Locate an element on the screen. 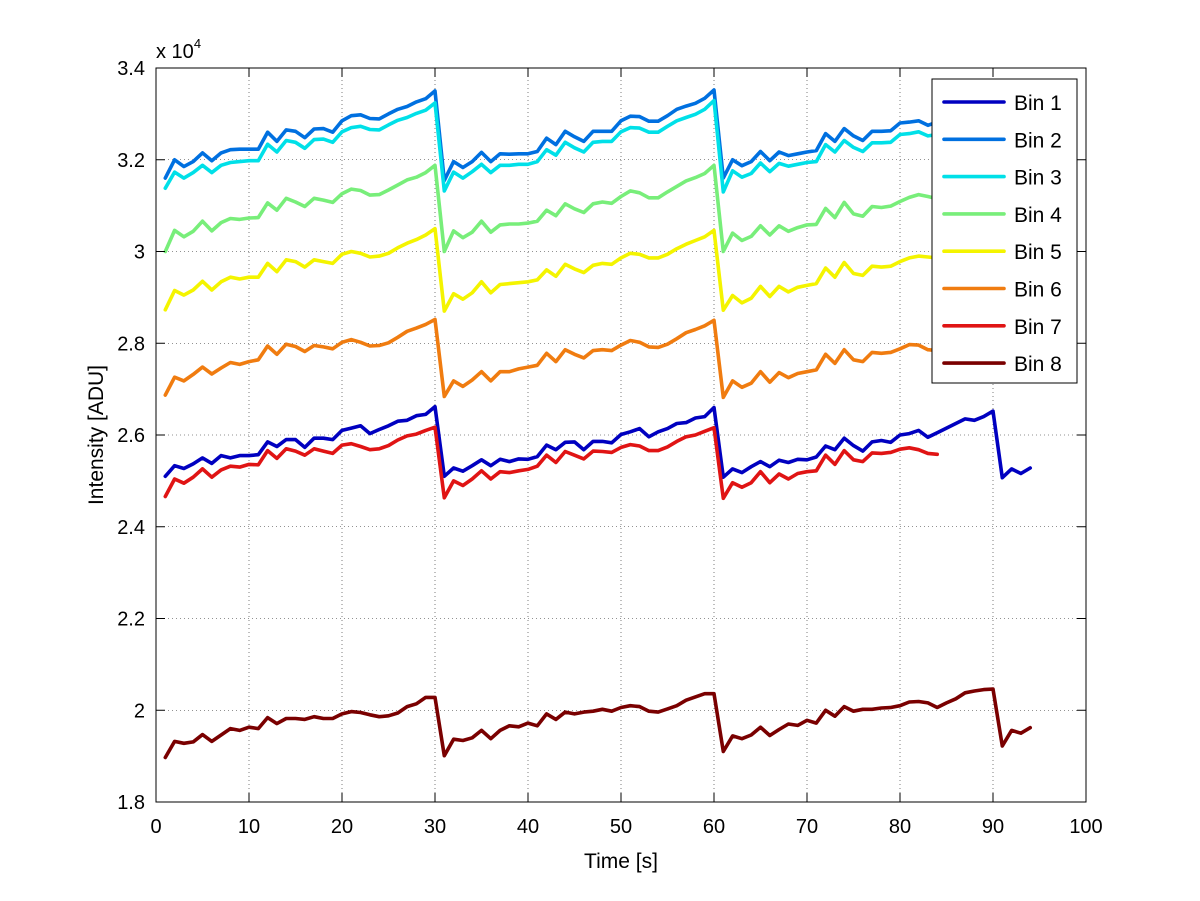 Image resolution: width=1200 pixels, height=901 pixels. x-tick-label: 80 is located at coordinates (900, 827).